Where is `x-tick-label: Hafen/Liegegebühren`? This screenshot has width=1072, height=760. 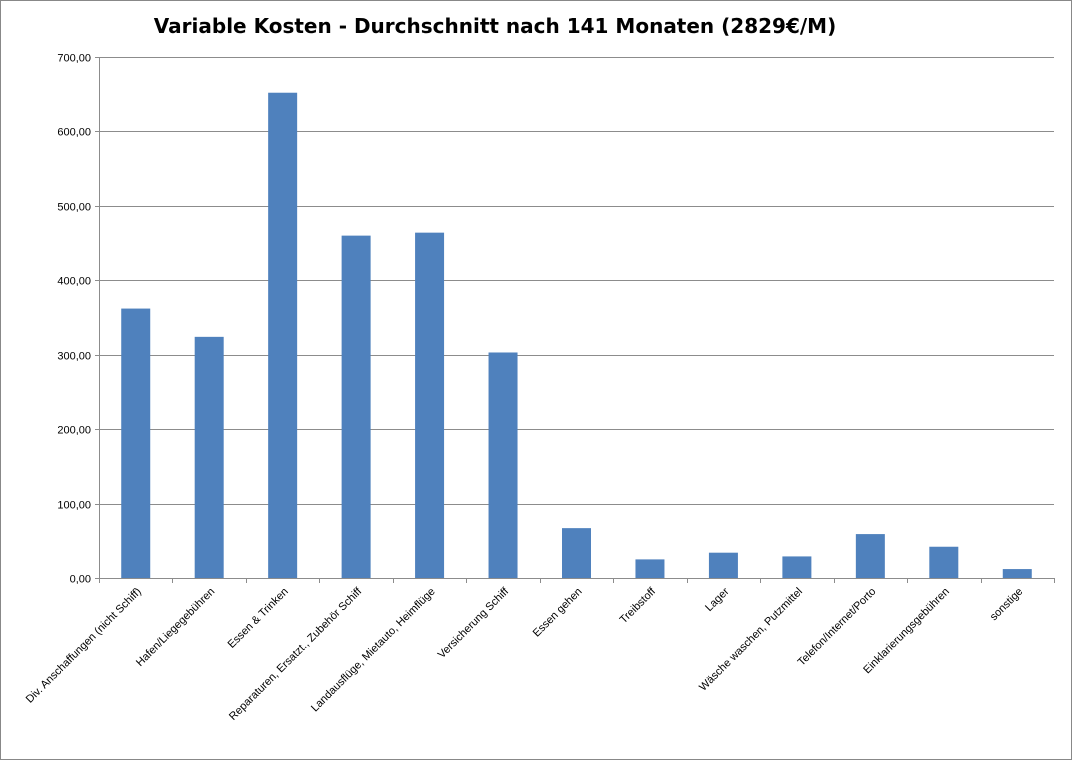 x-tick-label: Hafen/Liegegebühren is located at coordinates (175, 627).